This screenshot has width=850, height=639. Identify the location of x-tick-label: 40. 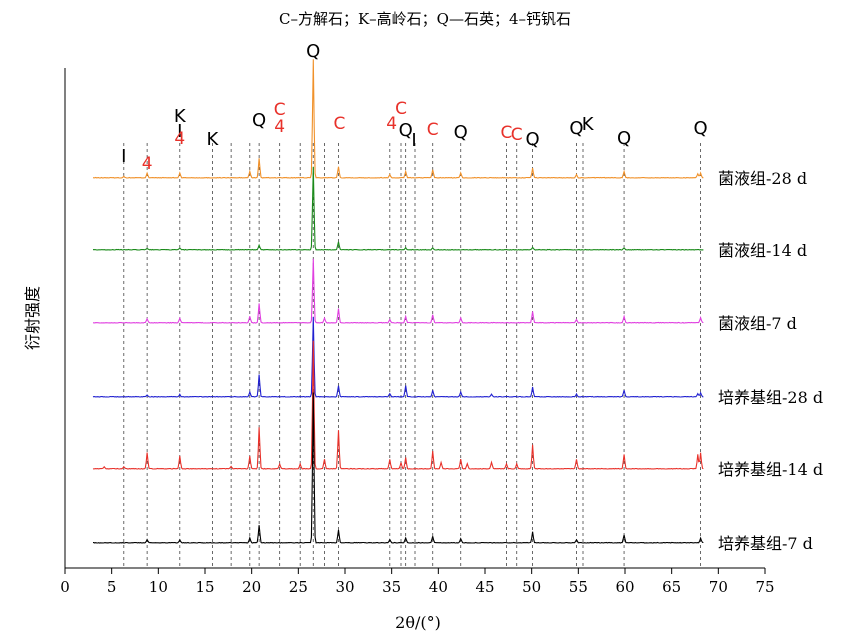
(438, 587).